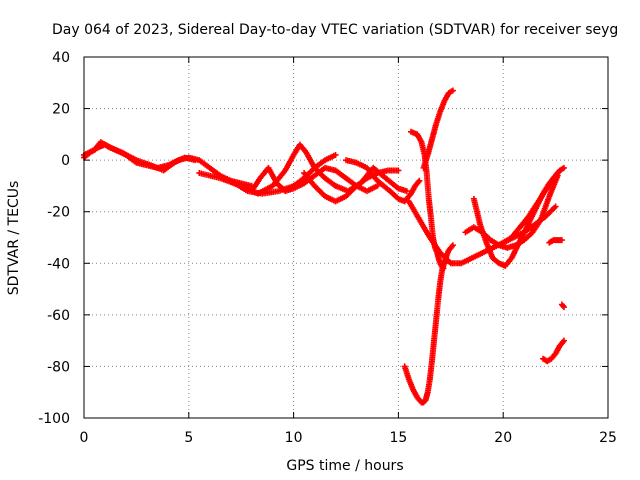 The height and width of the screenshot is (480, 640). Describe the element at coordinates (294, 438) in the screenshot. I see `x-tick-label: 10` at that location.